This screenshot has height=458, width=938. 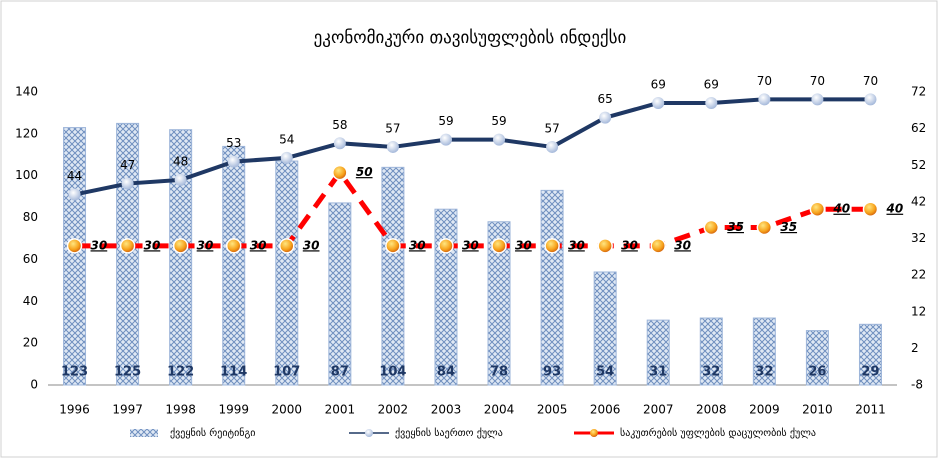 What do you see at coordinates (287, 410) in the screenshot?
I see `x-tick-label: 2000` at bounding box center [287, 410].